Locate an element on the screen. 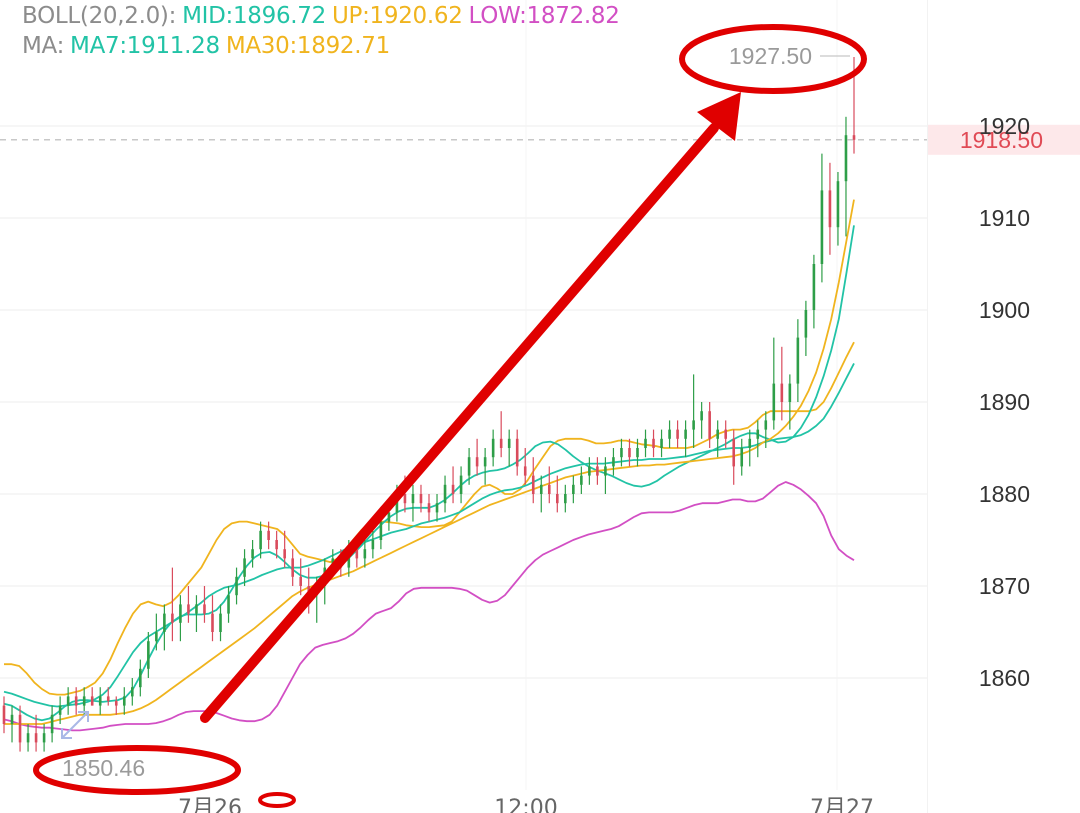 This screenshot has width=1080, height=813. ma30-value: MA30:1892.71 is located at coordinates (307, 46).